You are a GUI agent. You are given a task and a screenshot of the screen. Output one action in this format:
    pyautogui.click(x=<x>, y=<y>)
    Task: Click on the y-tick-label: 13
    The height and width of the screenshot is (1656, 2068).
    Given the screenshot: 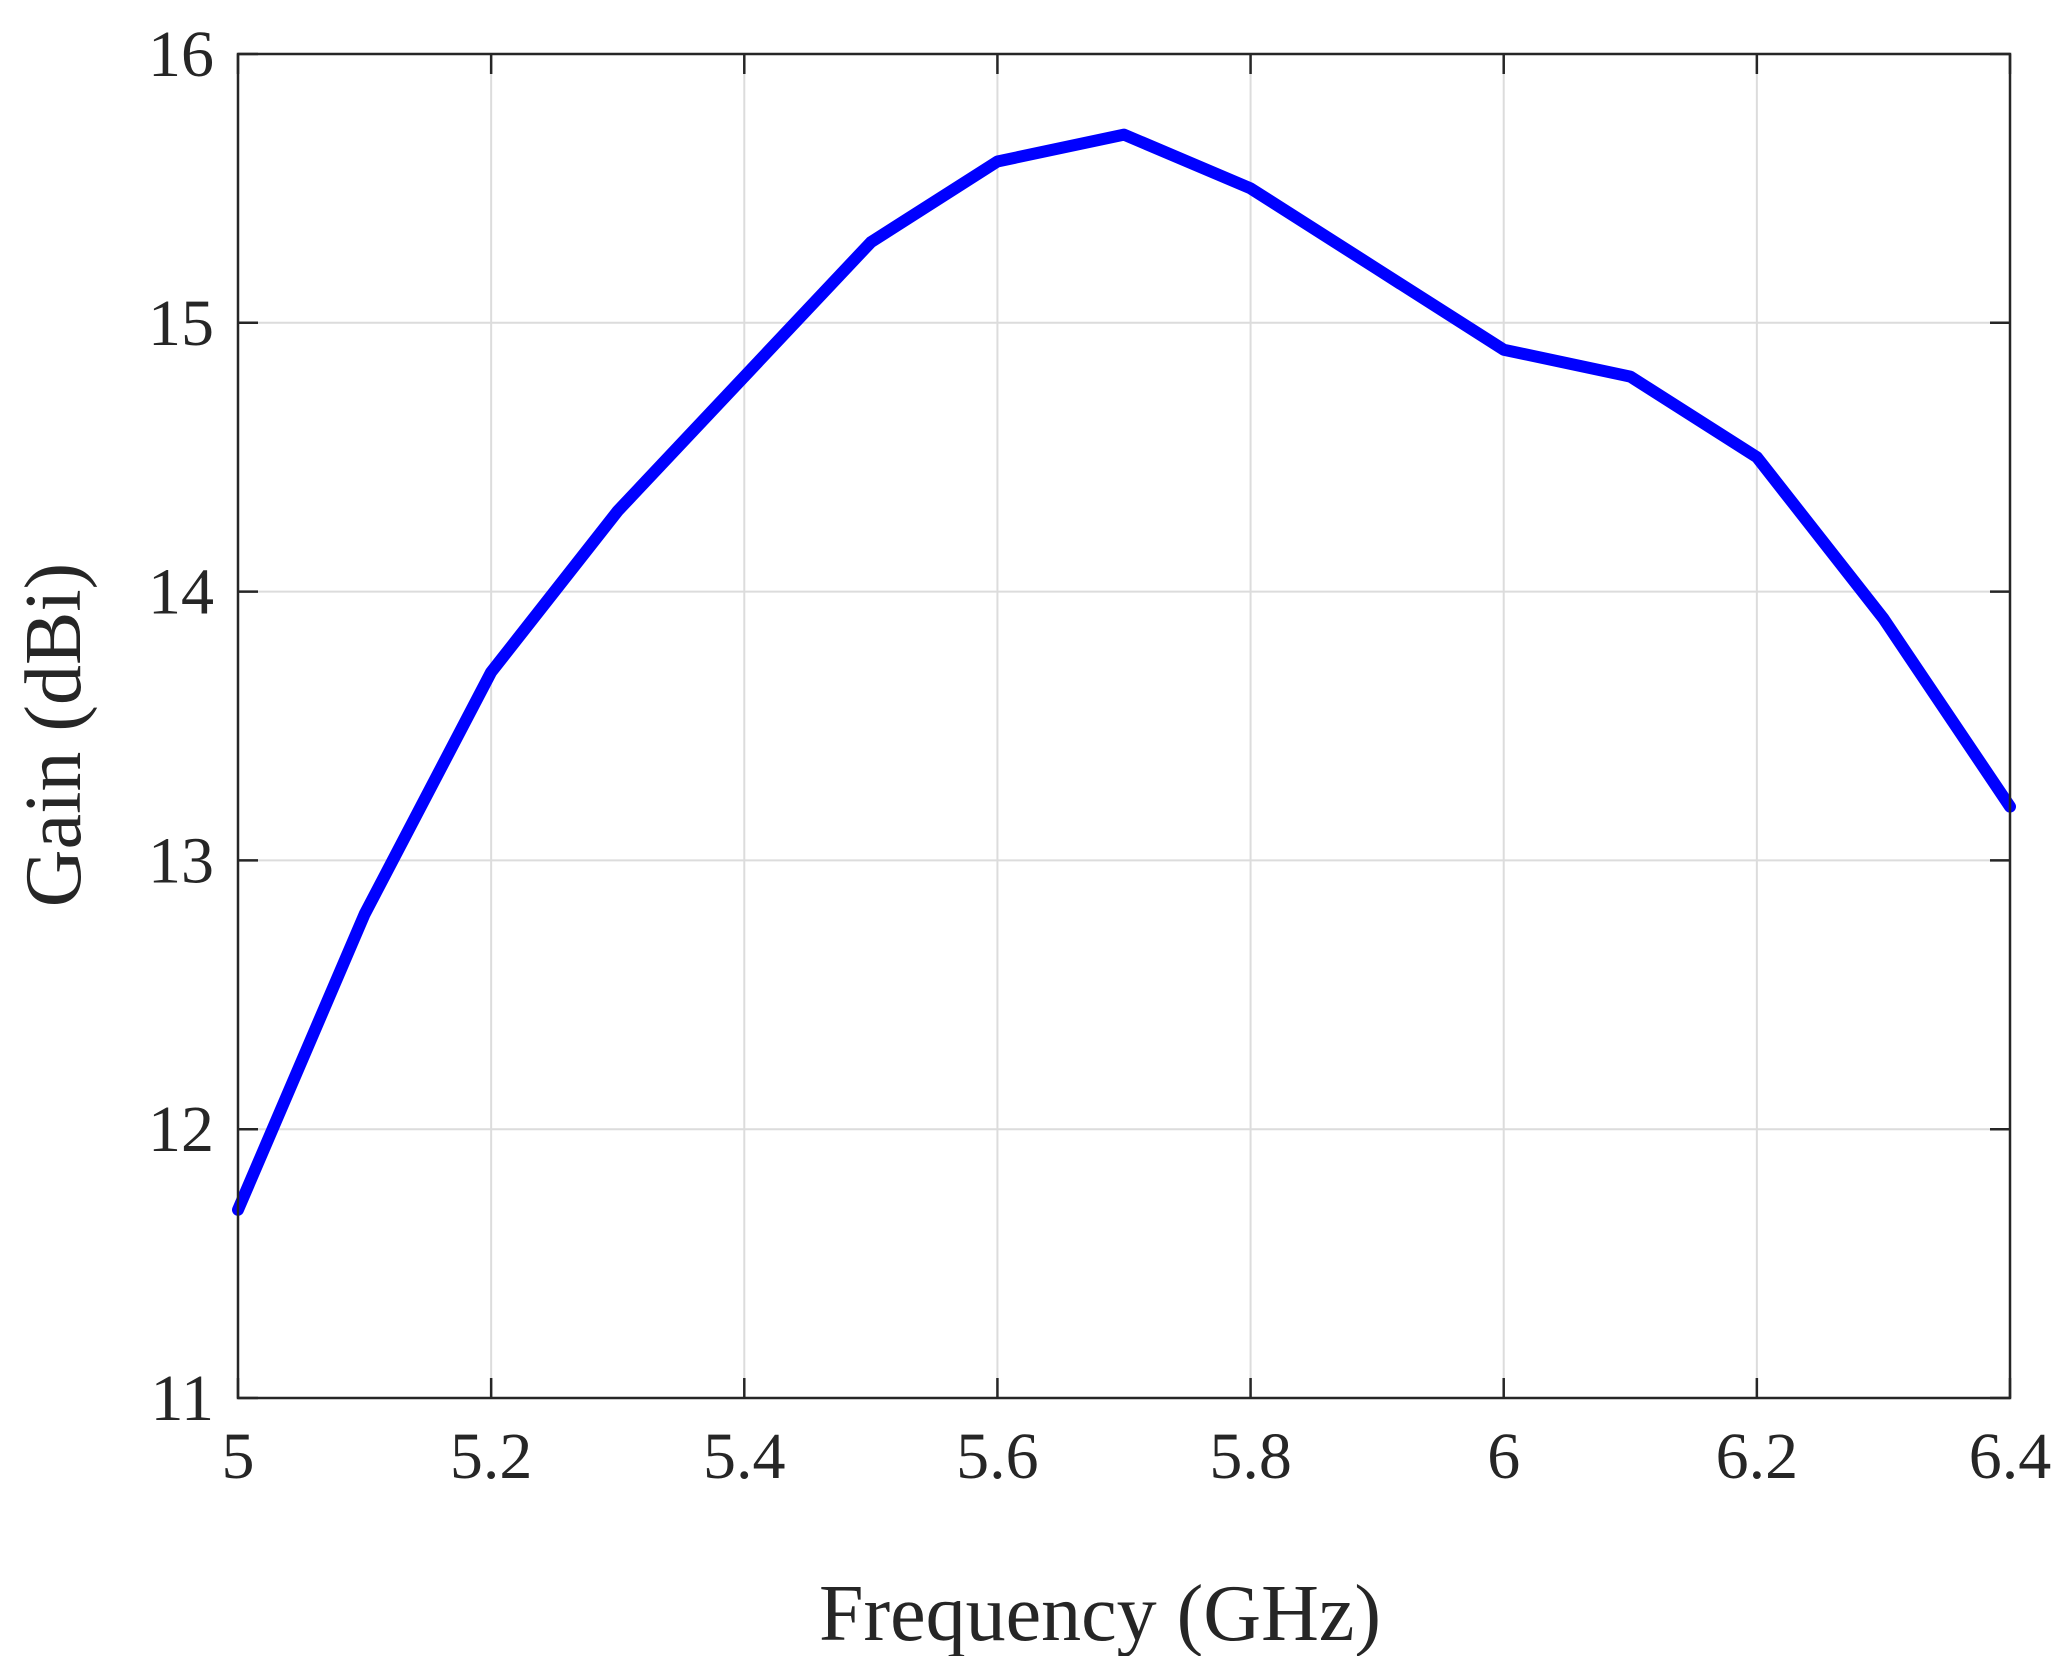 What is the action you would take?
    pyautogui.click(x=181, y=860)
    